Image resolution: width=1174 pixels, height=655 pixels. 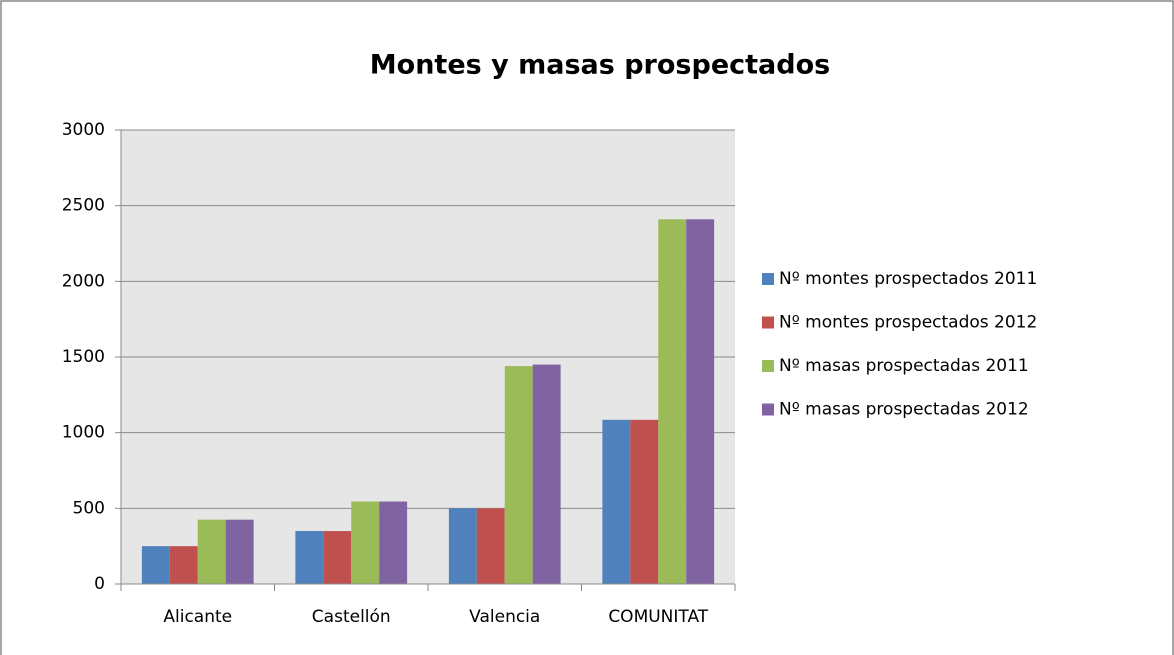 What do you see at coordinates (89, 508) in the screenshot?
I see `y-tick-label: 500` at bounding box center [89, 508].